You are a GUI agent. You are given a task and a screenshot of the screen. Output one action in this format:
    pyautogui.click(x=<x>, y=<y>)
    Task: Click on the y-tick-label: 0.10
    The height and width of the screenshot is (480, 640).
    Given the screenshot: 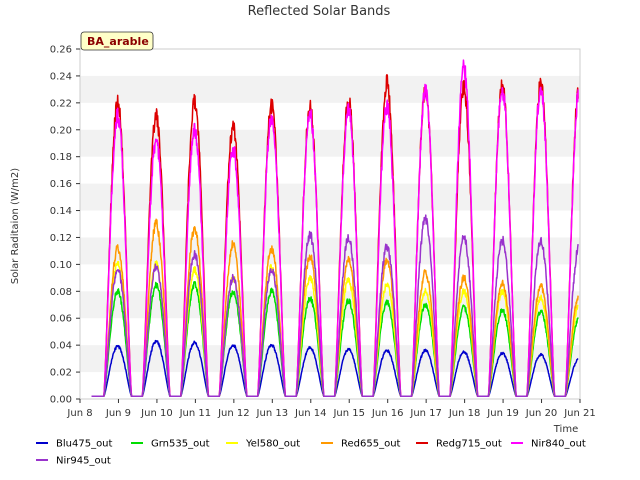 What is the action you would take?
    pyautogui.click(x=61, y=265)
    